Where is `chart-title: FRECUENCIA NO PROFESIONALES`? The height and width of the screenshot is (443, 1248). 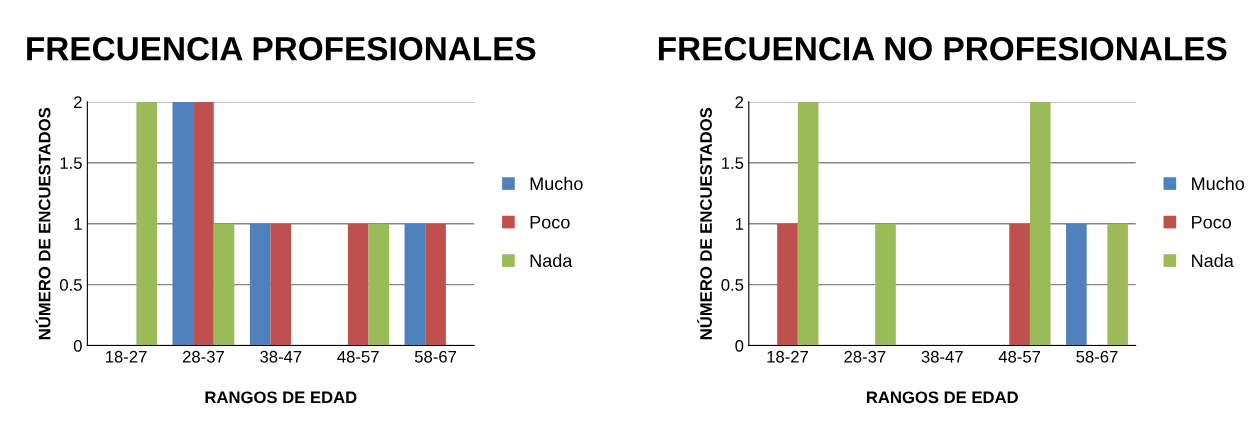 chart-title: FRECUENCIA NO PROFESIONALES is located at coordinates (942, 48).